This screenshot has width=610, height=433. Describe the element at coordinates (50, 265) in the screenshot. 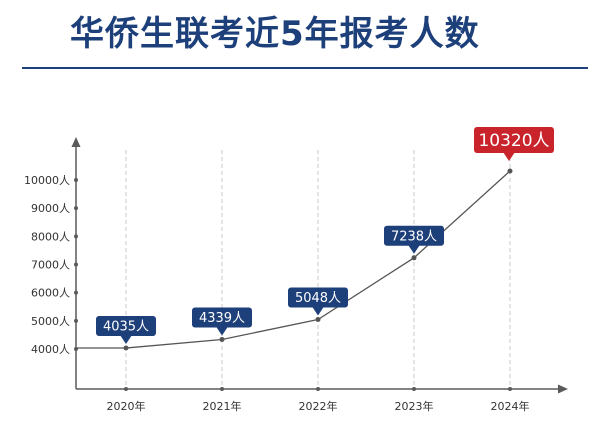

I see `y-tick-label: 7000人` at that location.